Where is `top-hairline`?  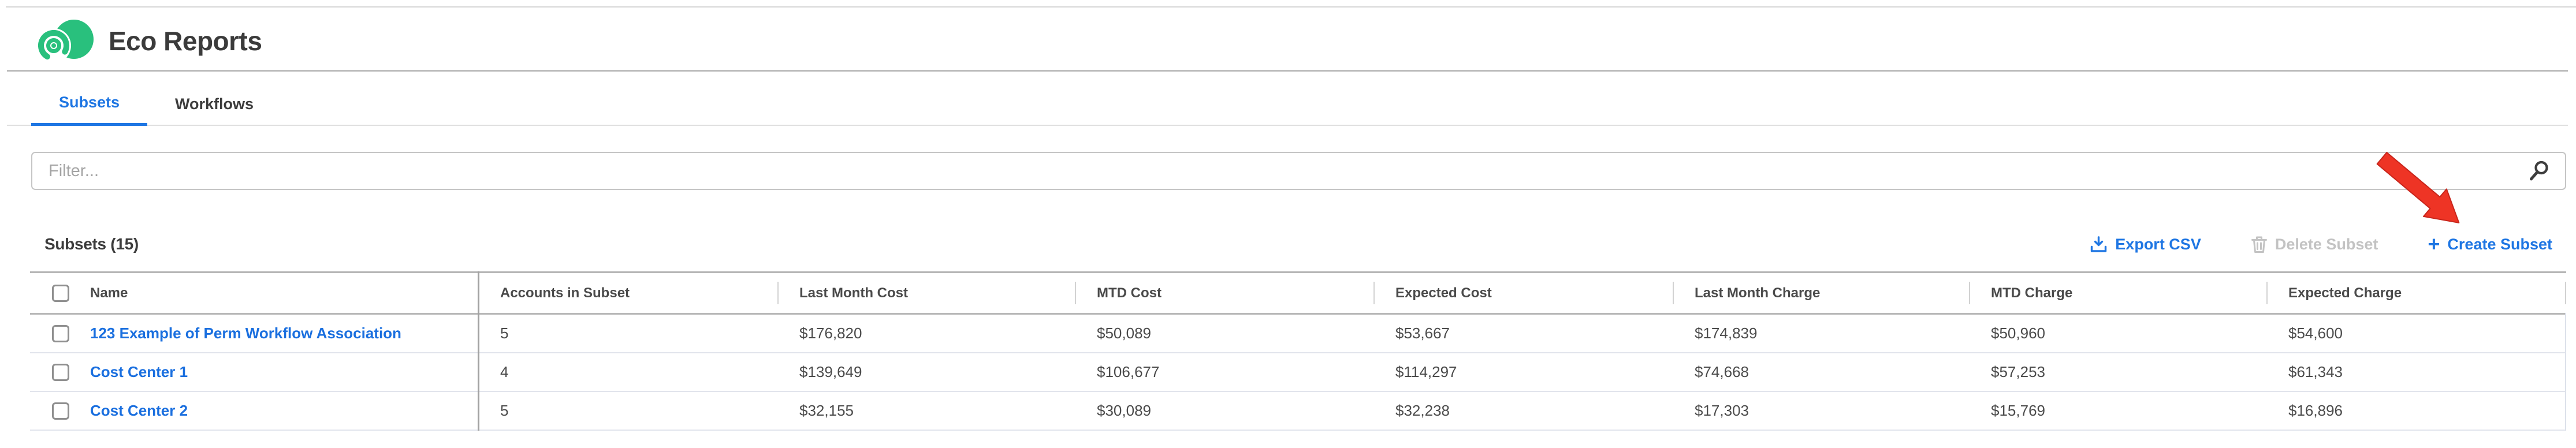 top-hairline is located at coordinates (1291, 7).